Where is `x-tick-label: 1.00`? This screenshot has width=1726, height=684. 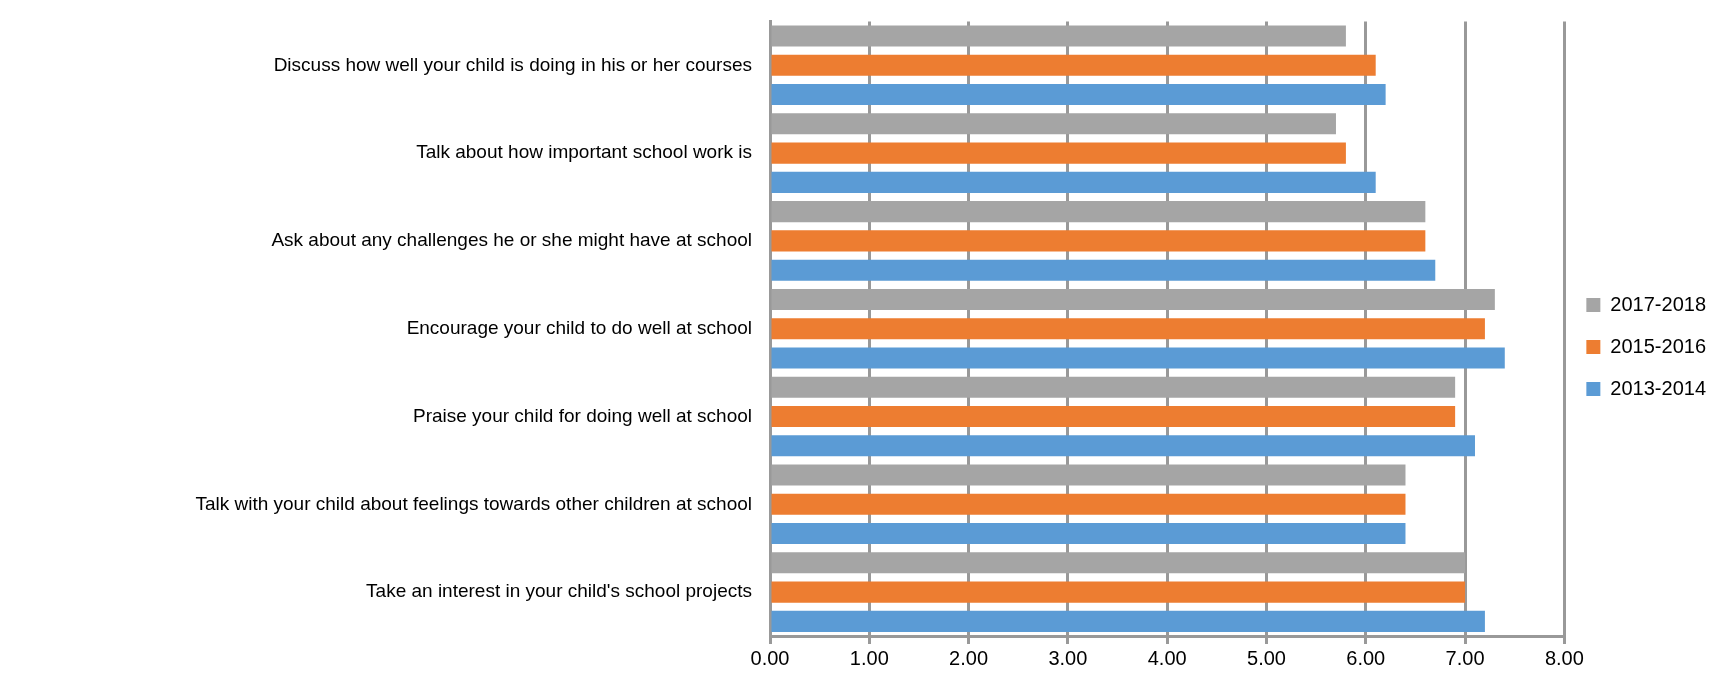 x-tick-label: 1.00 is located at coordinates (869, 657).